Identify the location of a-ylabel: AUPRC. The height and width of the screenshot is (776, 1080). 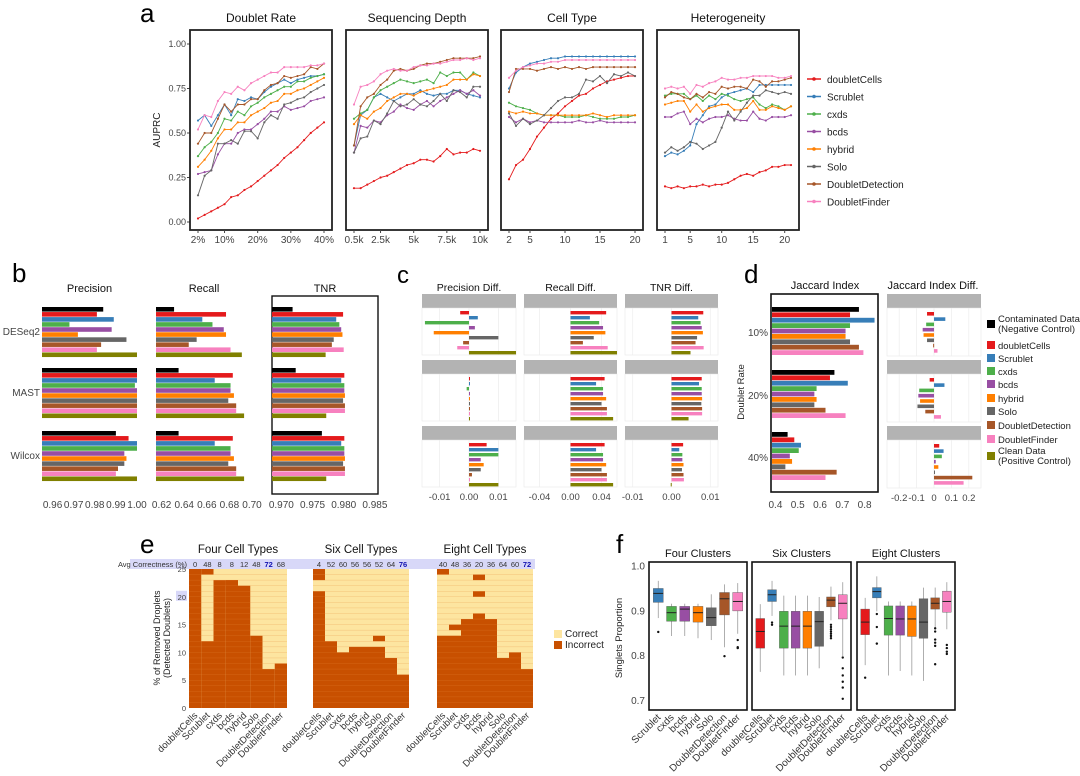
(157, 129).